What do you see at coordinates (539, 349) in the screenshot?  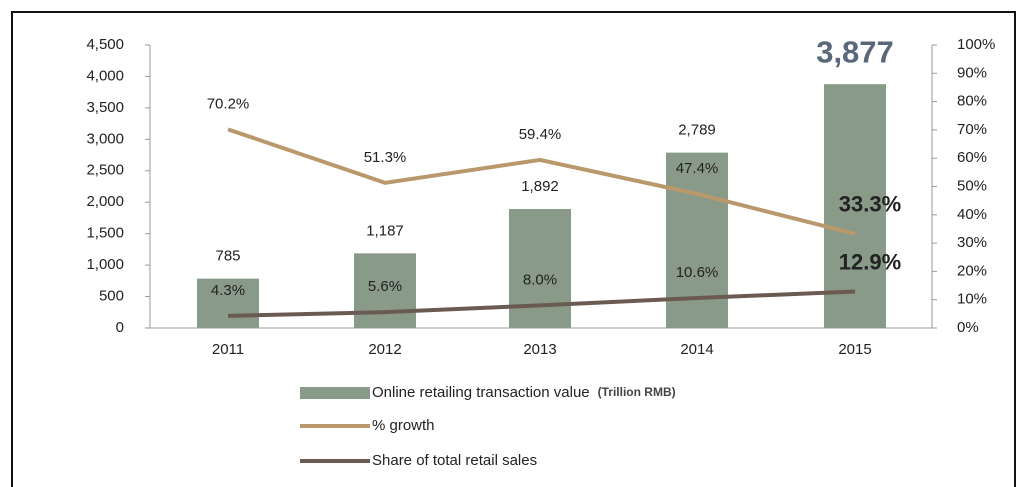 I see `x-tick-label: 2013` at bounding box center [539, 349].